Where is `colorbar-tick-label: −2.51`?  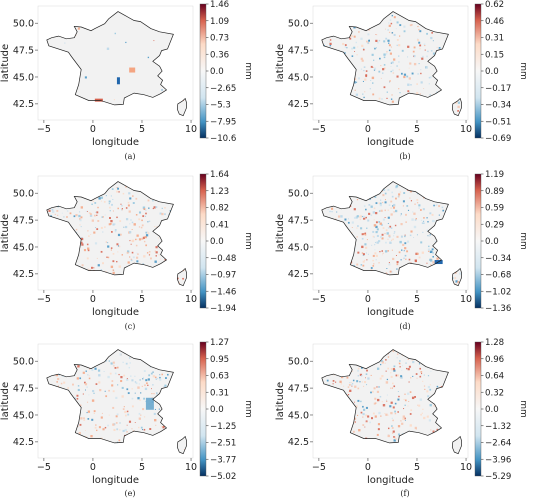 colorbar-tick-label: −2.51 is located at coordinates (223, 444).